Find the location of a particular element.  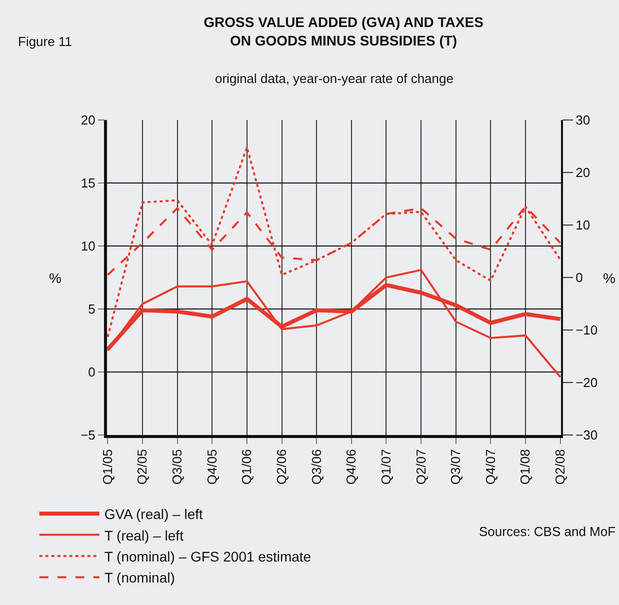

caption: Figure 11 is located at coordinates (45, 41).